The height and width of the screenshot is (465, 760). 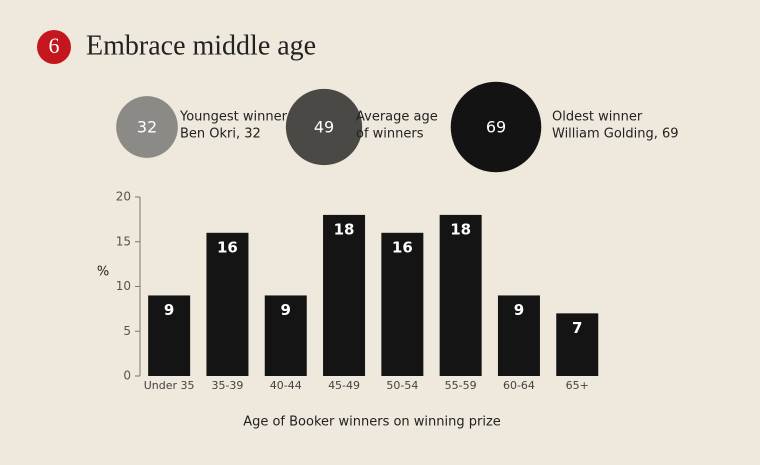 I want to click on y-axis-label: %, so click(x=103, y=272).